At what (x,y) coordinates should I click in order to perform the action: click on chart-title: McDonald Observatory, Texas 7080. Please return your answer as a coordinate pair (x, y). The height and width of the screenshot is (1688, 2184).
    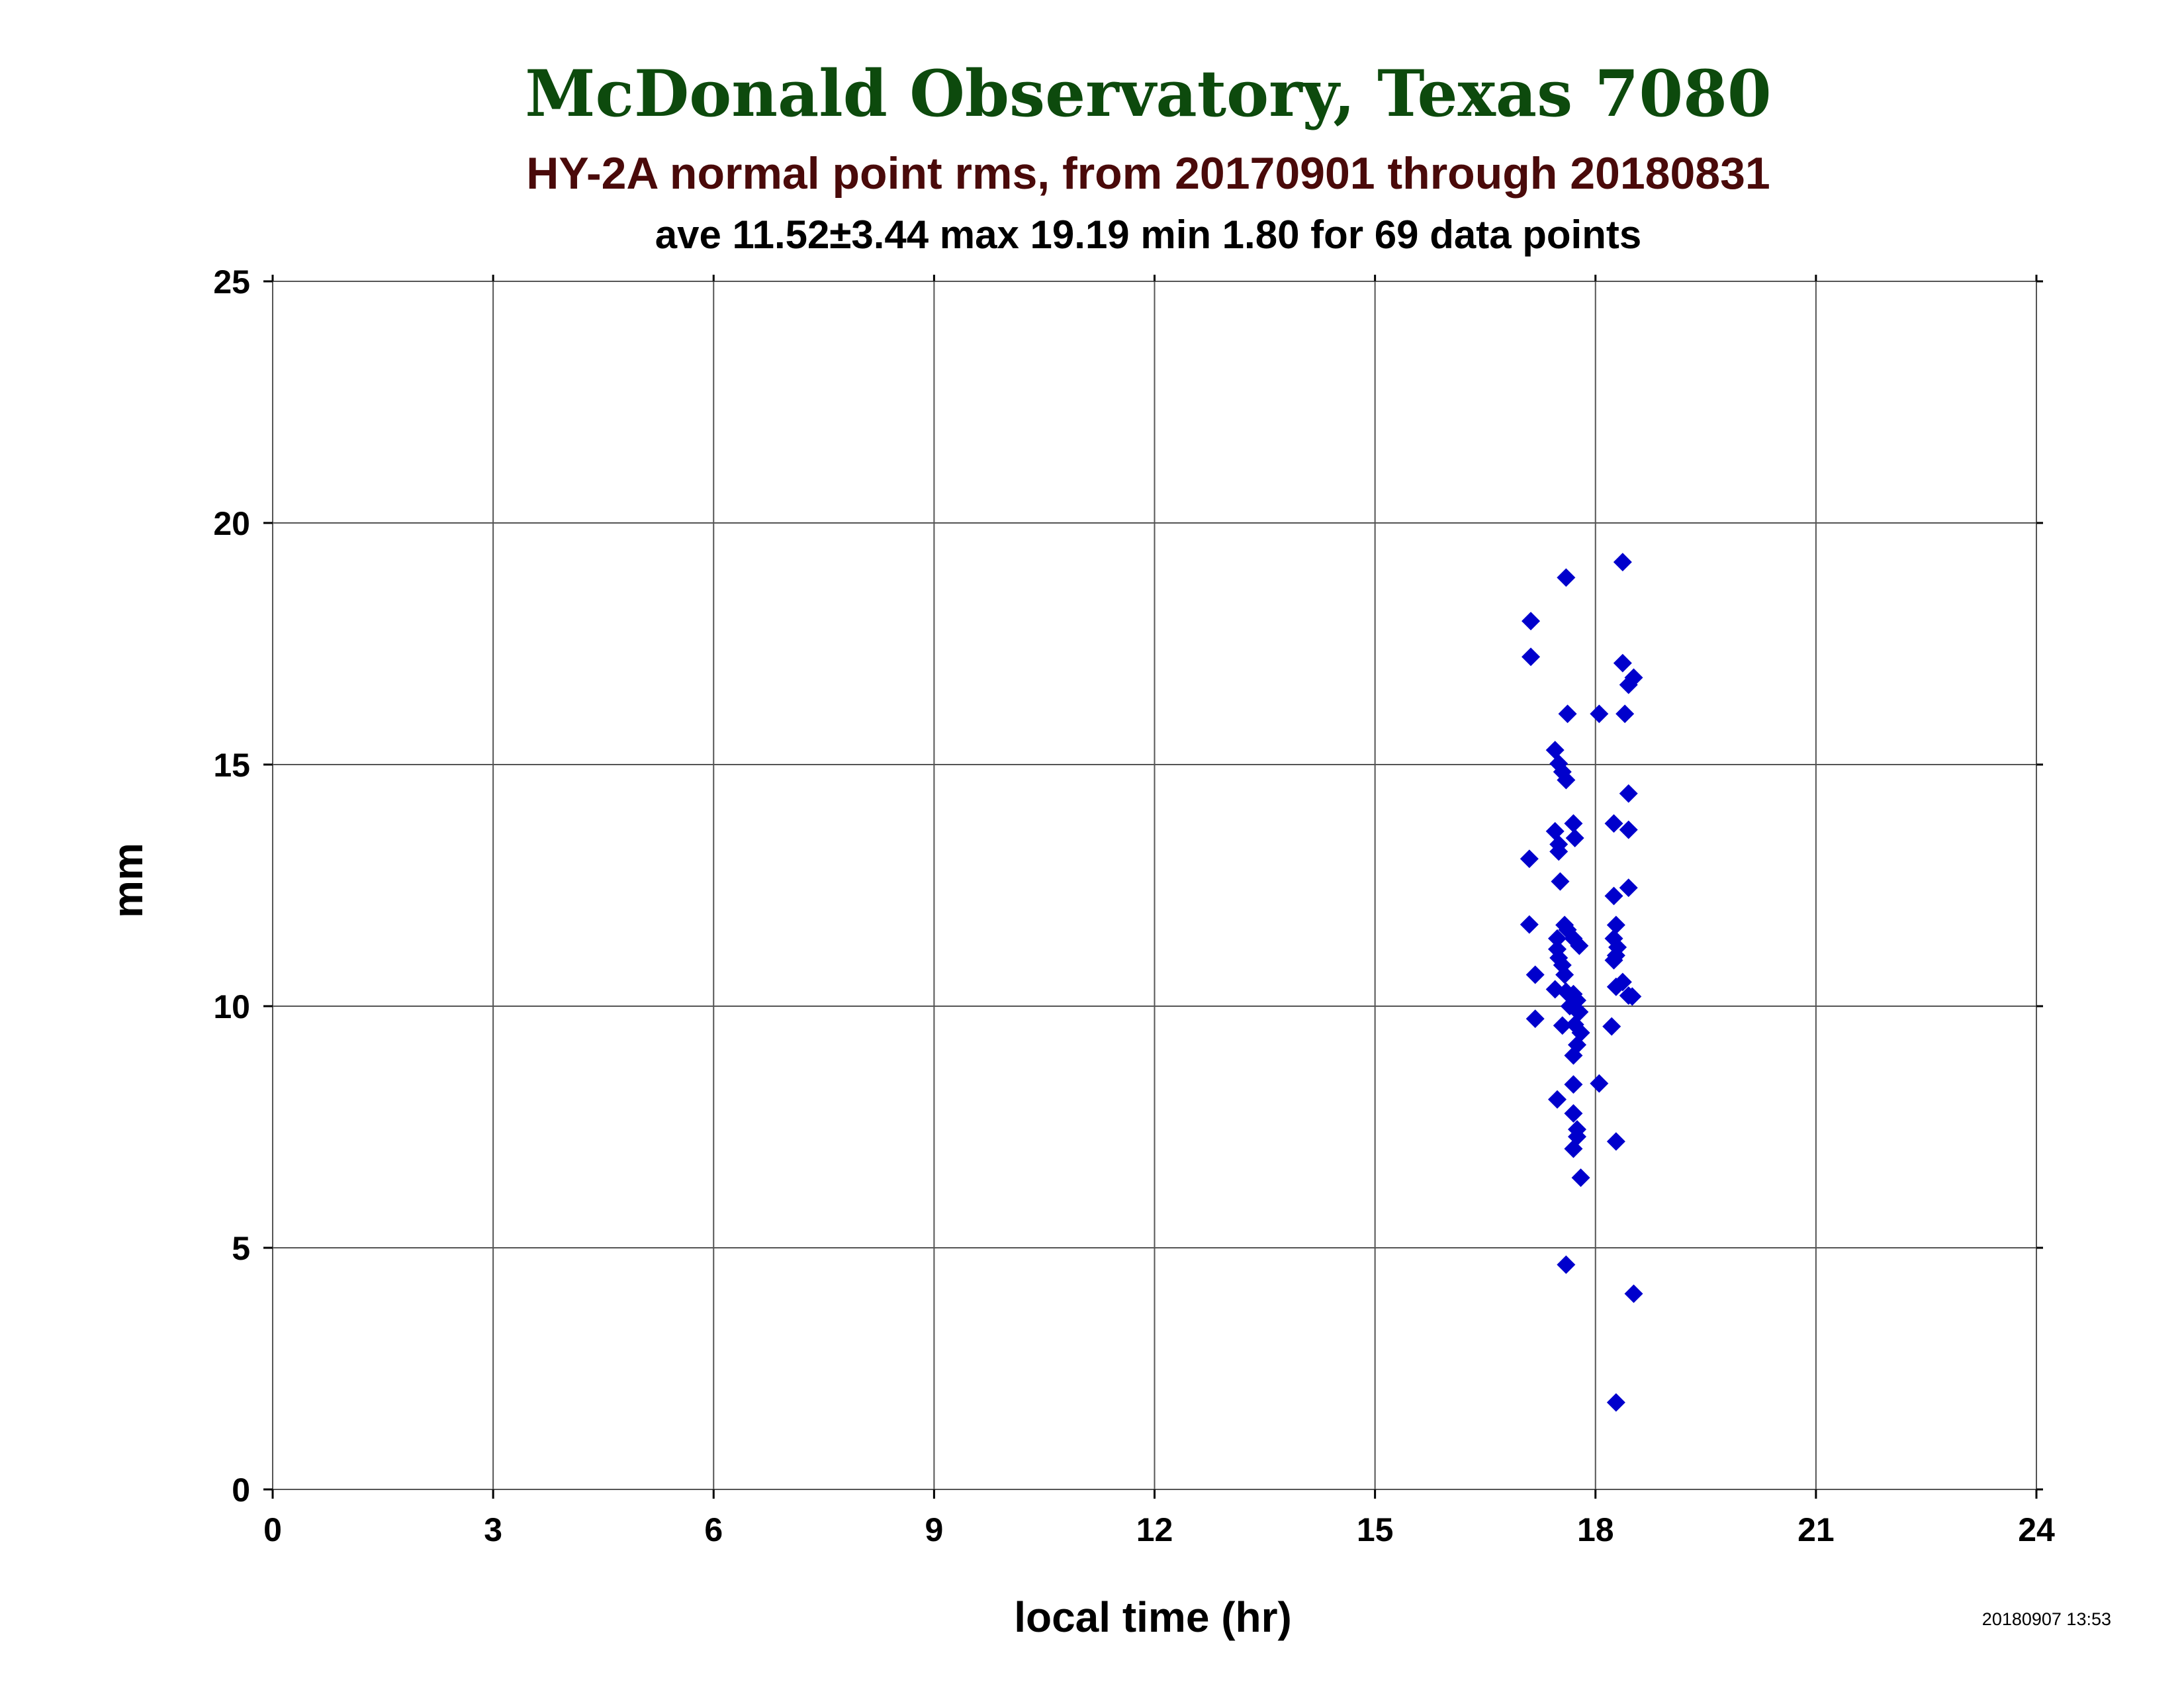
    Looking at the image, I should click on (1148, 93).